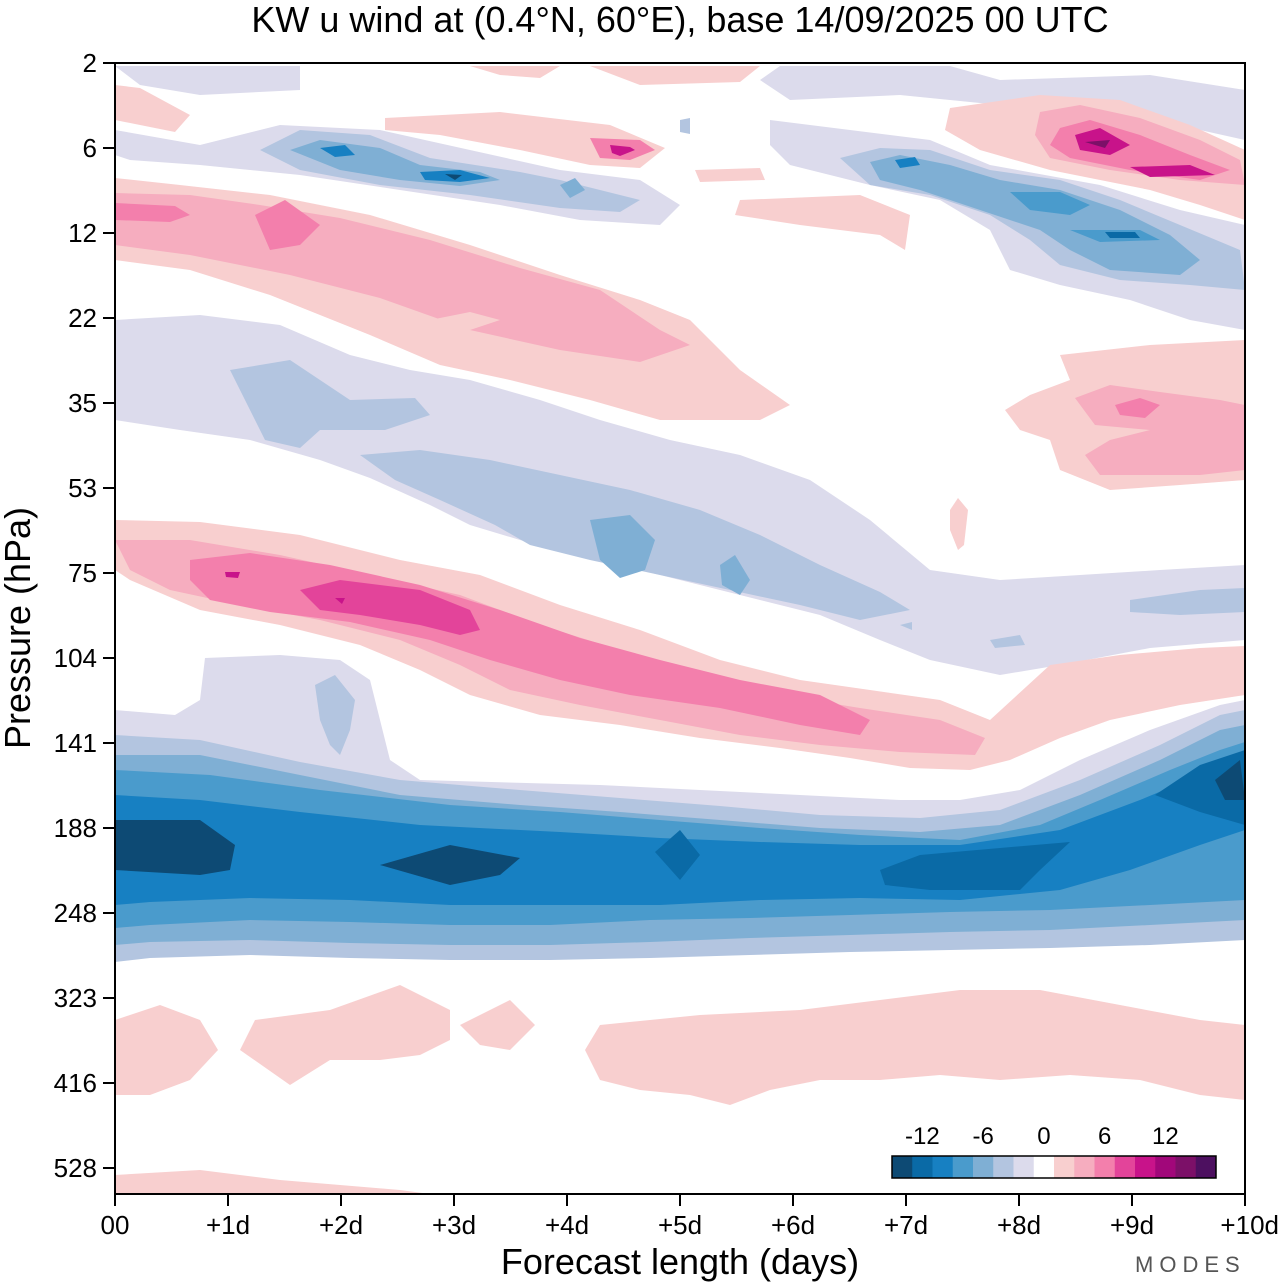 Image resolution: width=1280 pixels, height=1286 pixels. I want to click on x-tick-label: +6d, so click(793, 1225).